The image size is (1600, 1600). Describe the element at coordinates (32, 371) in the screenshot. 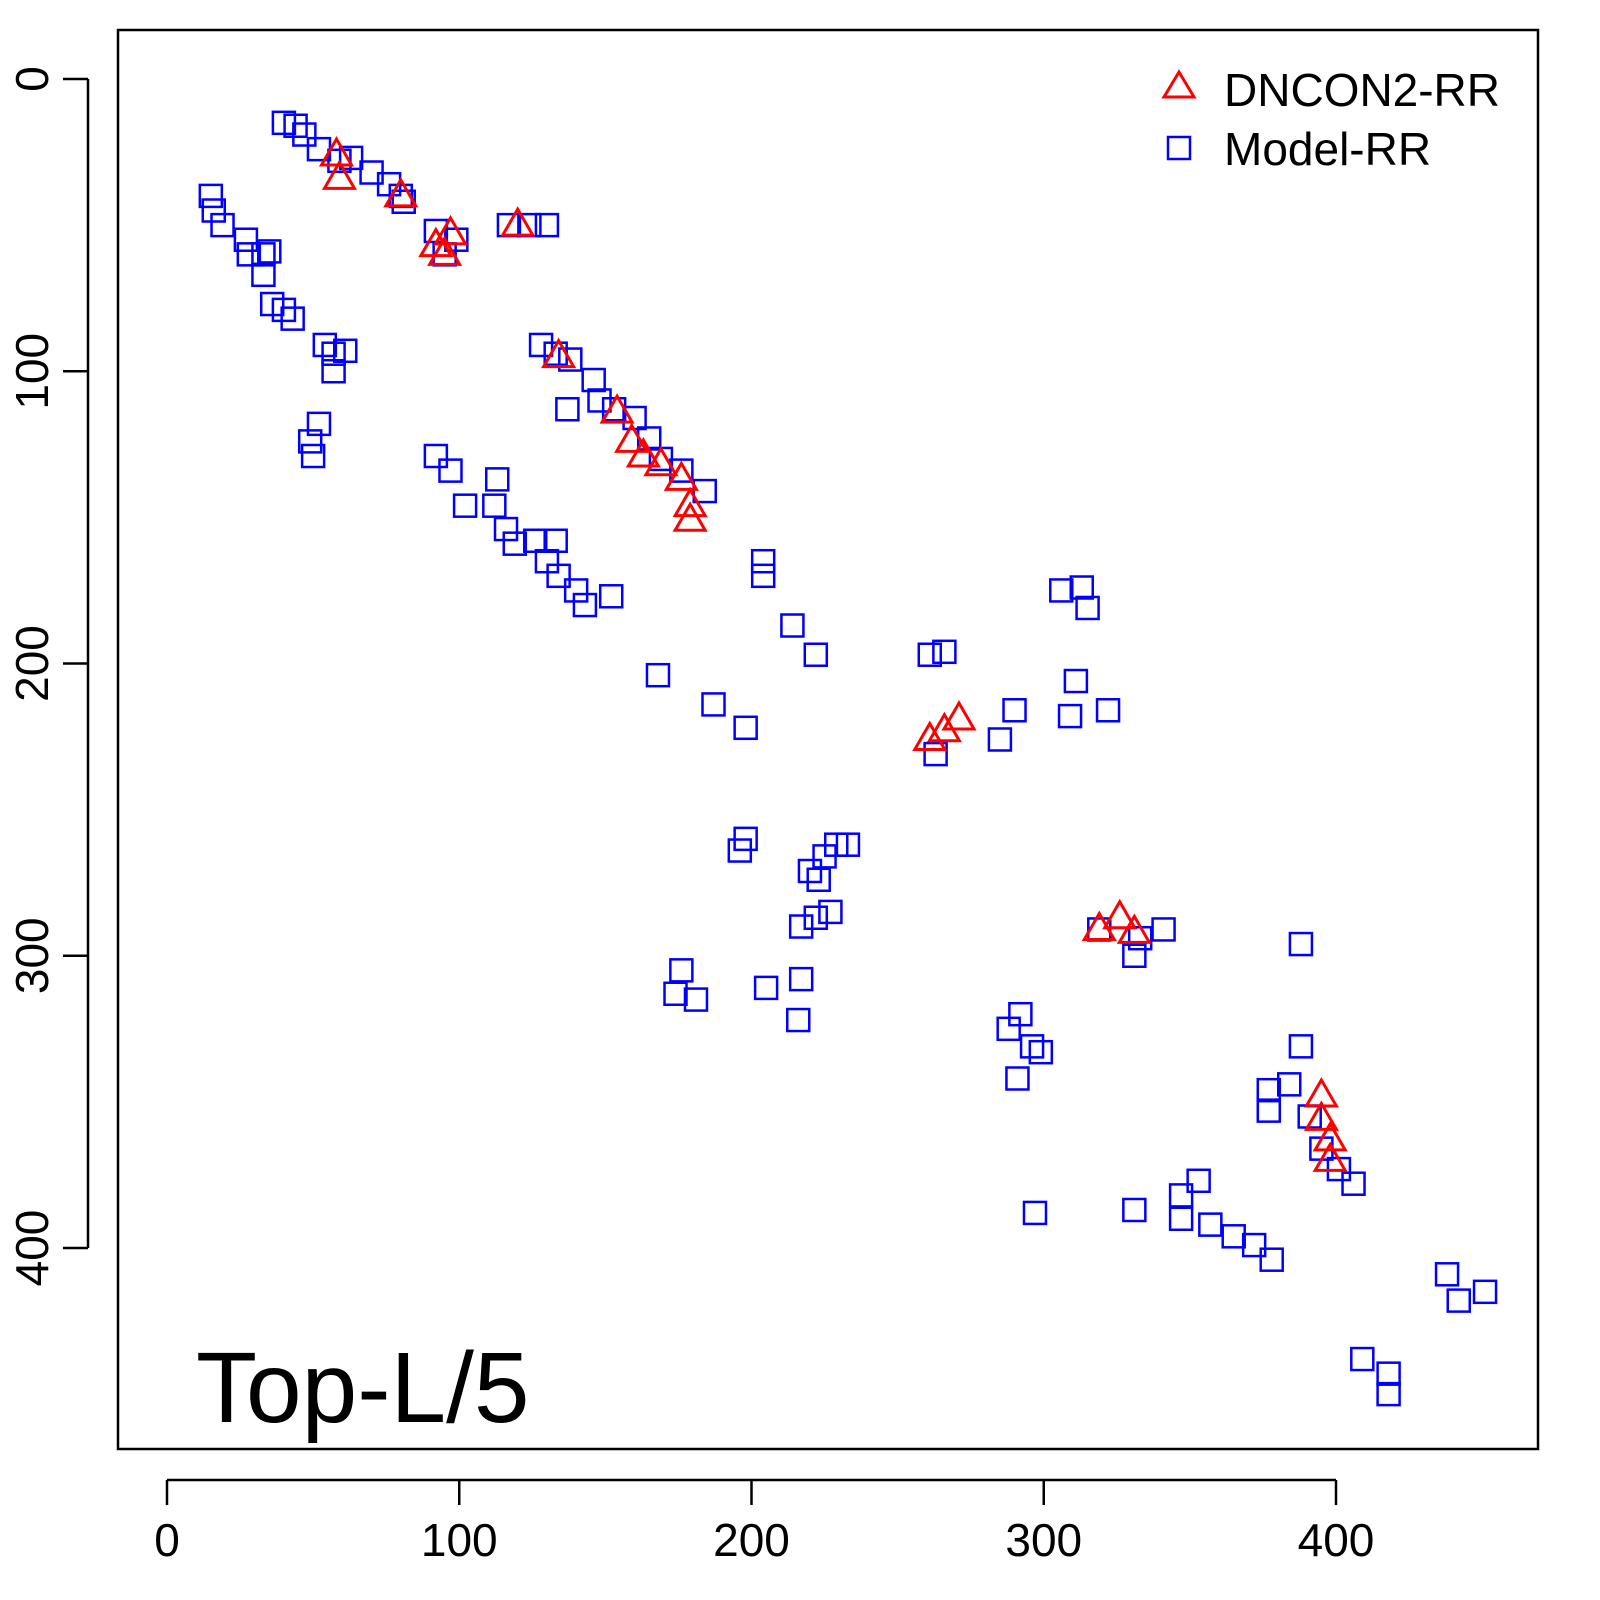

I see `y-tick-label: 100` at that location.